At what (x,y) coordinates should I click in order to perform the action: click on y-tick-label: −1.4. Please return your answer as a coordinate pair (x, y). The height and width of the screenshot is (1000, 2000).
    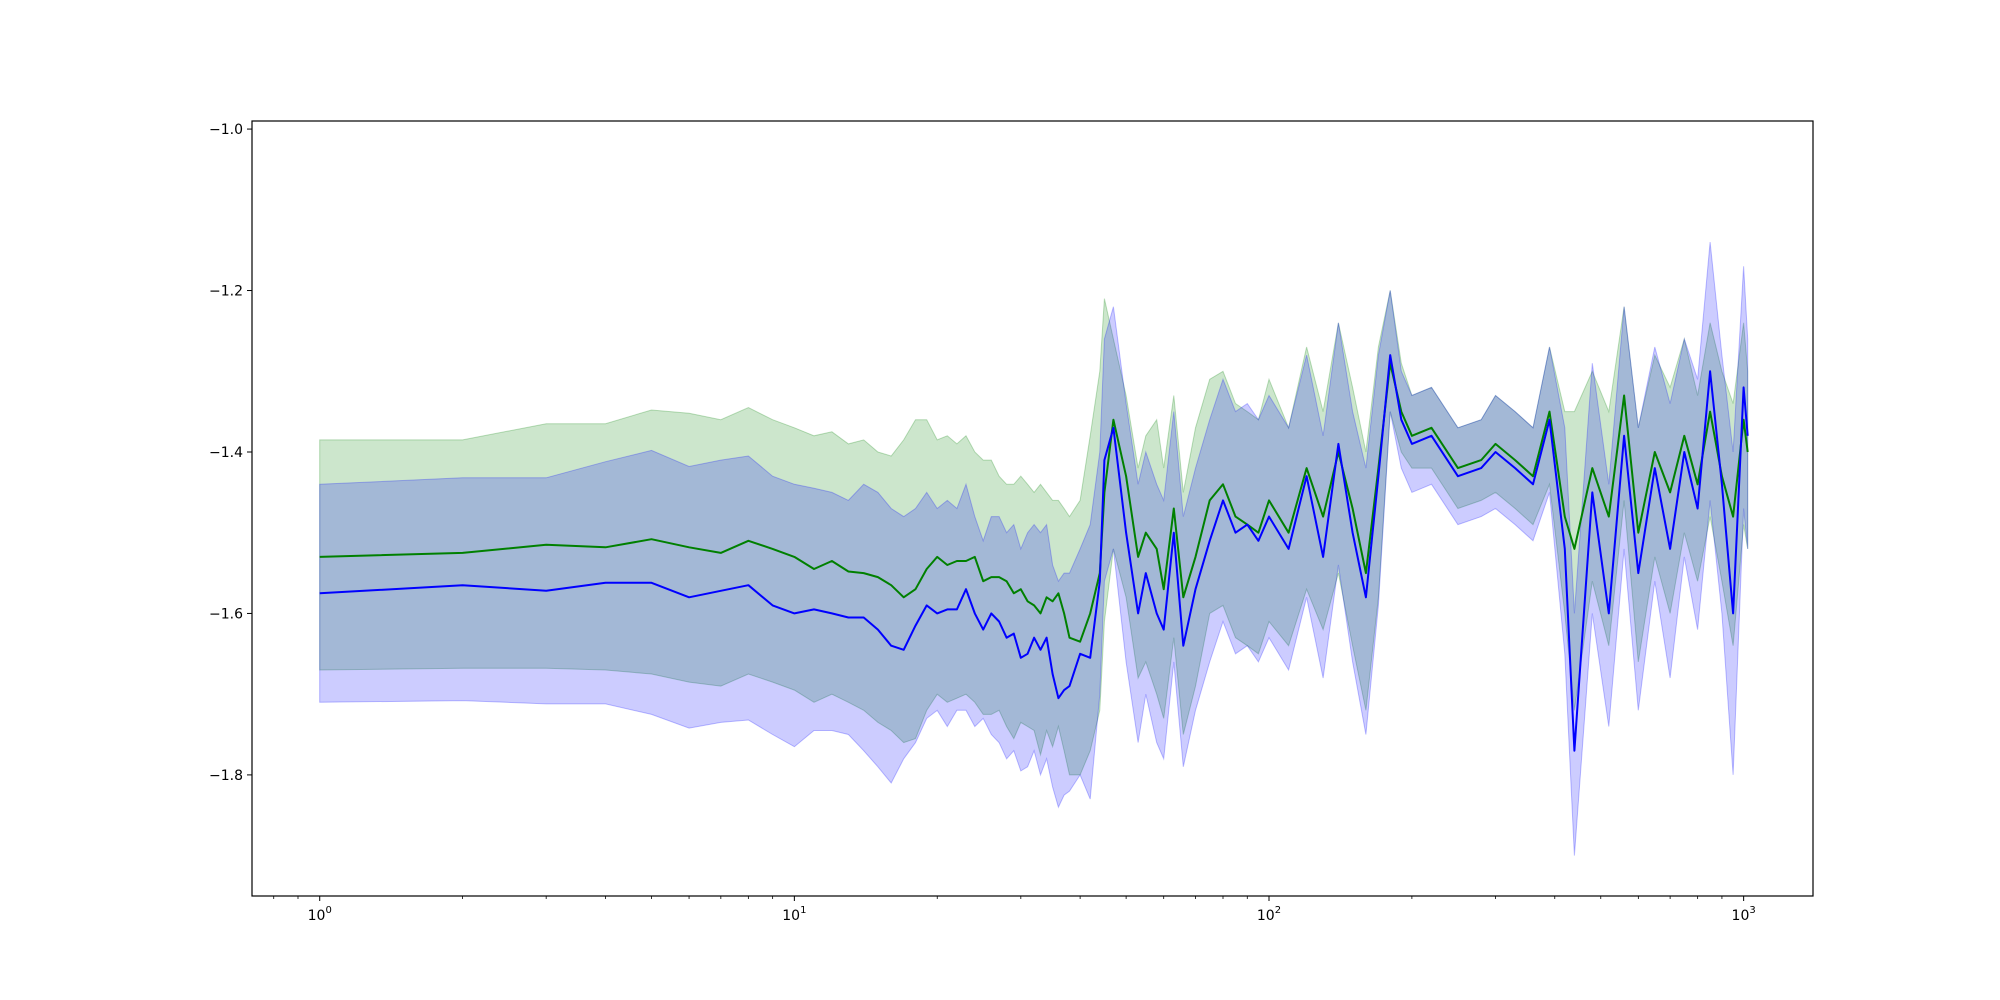
    Looking at the image, I should click on (226, 453).